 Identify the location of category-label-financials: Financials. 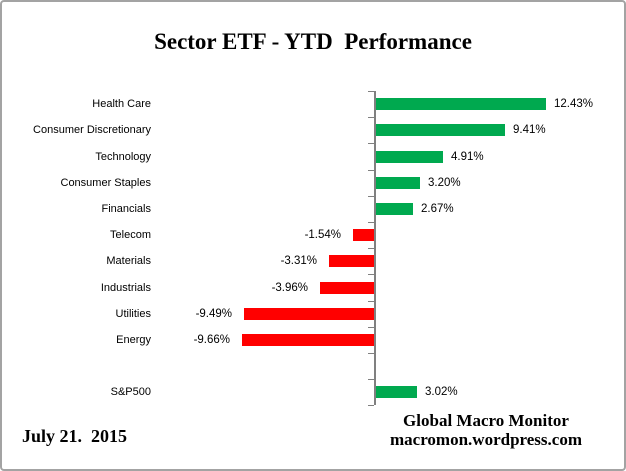
(126, 209).